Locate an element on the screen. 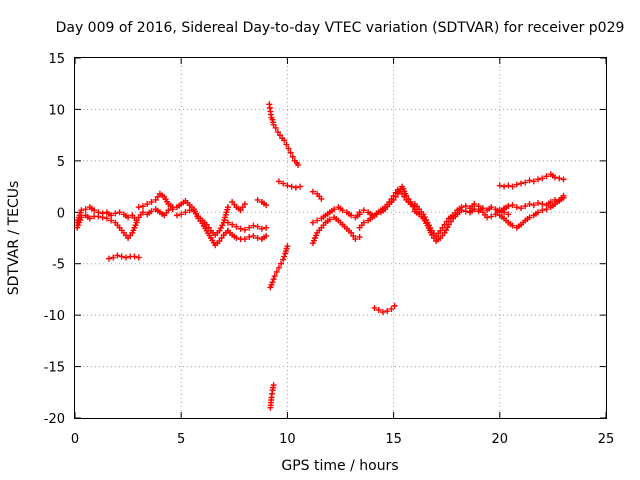 The width and height of the screenshot is (640, 480). y-tick-label: -20 is located at coordinates (54, 419).